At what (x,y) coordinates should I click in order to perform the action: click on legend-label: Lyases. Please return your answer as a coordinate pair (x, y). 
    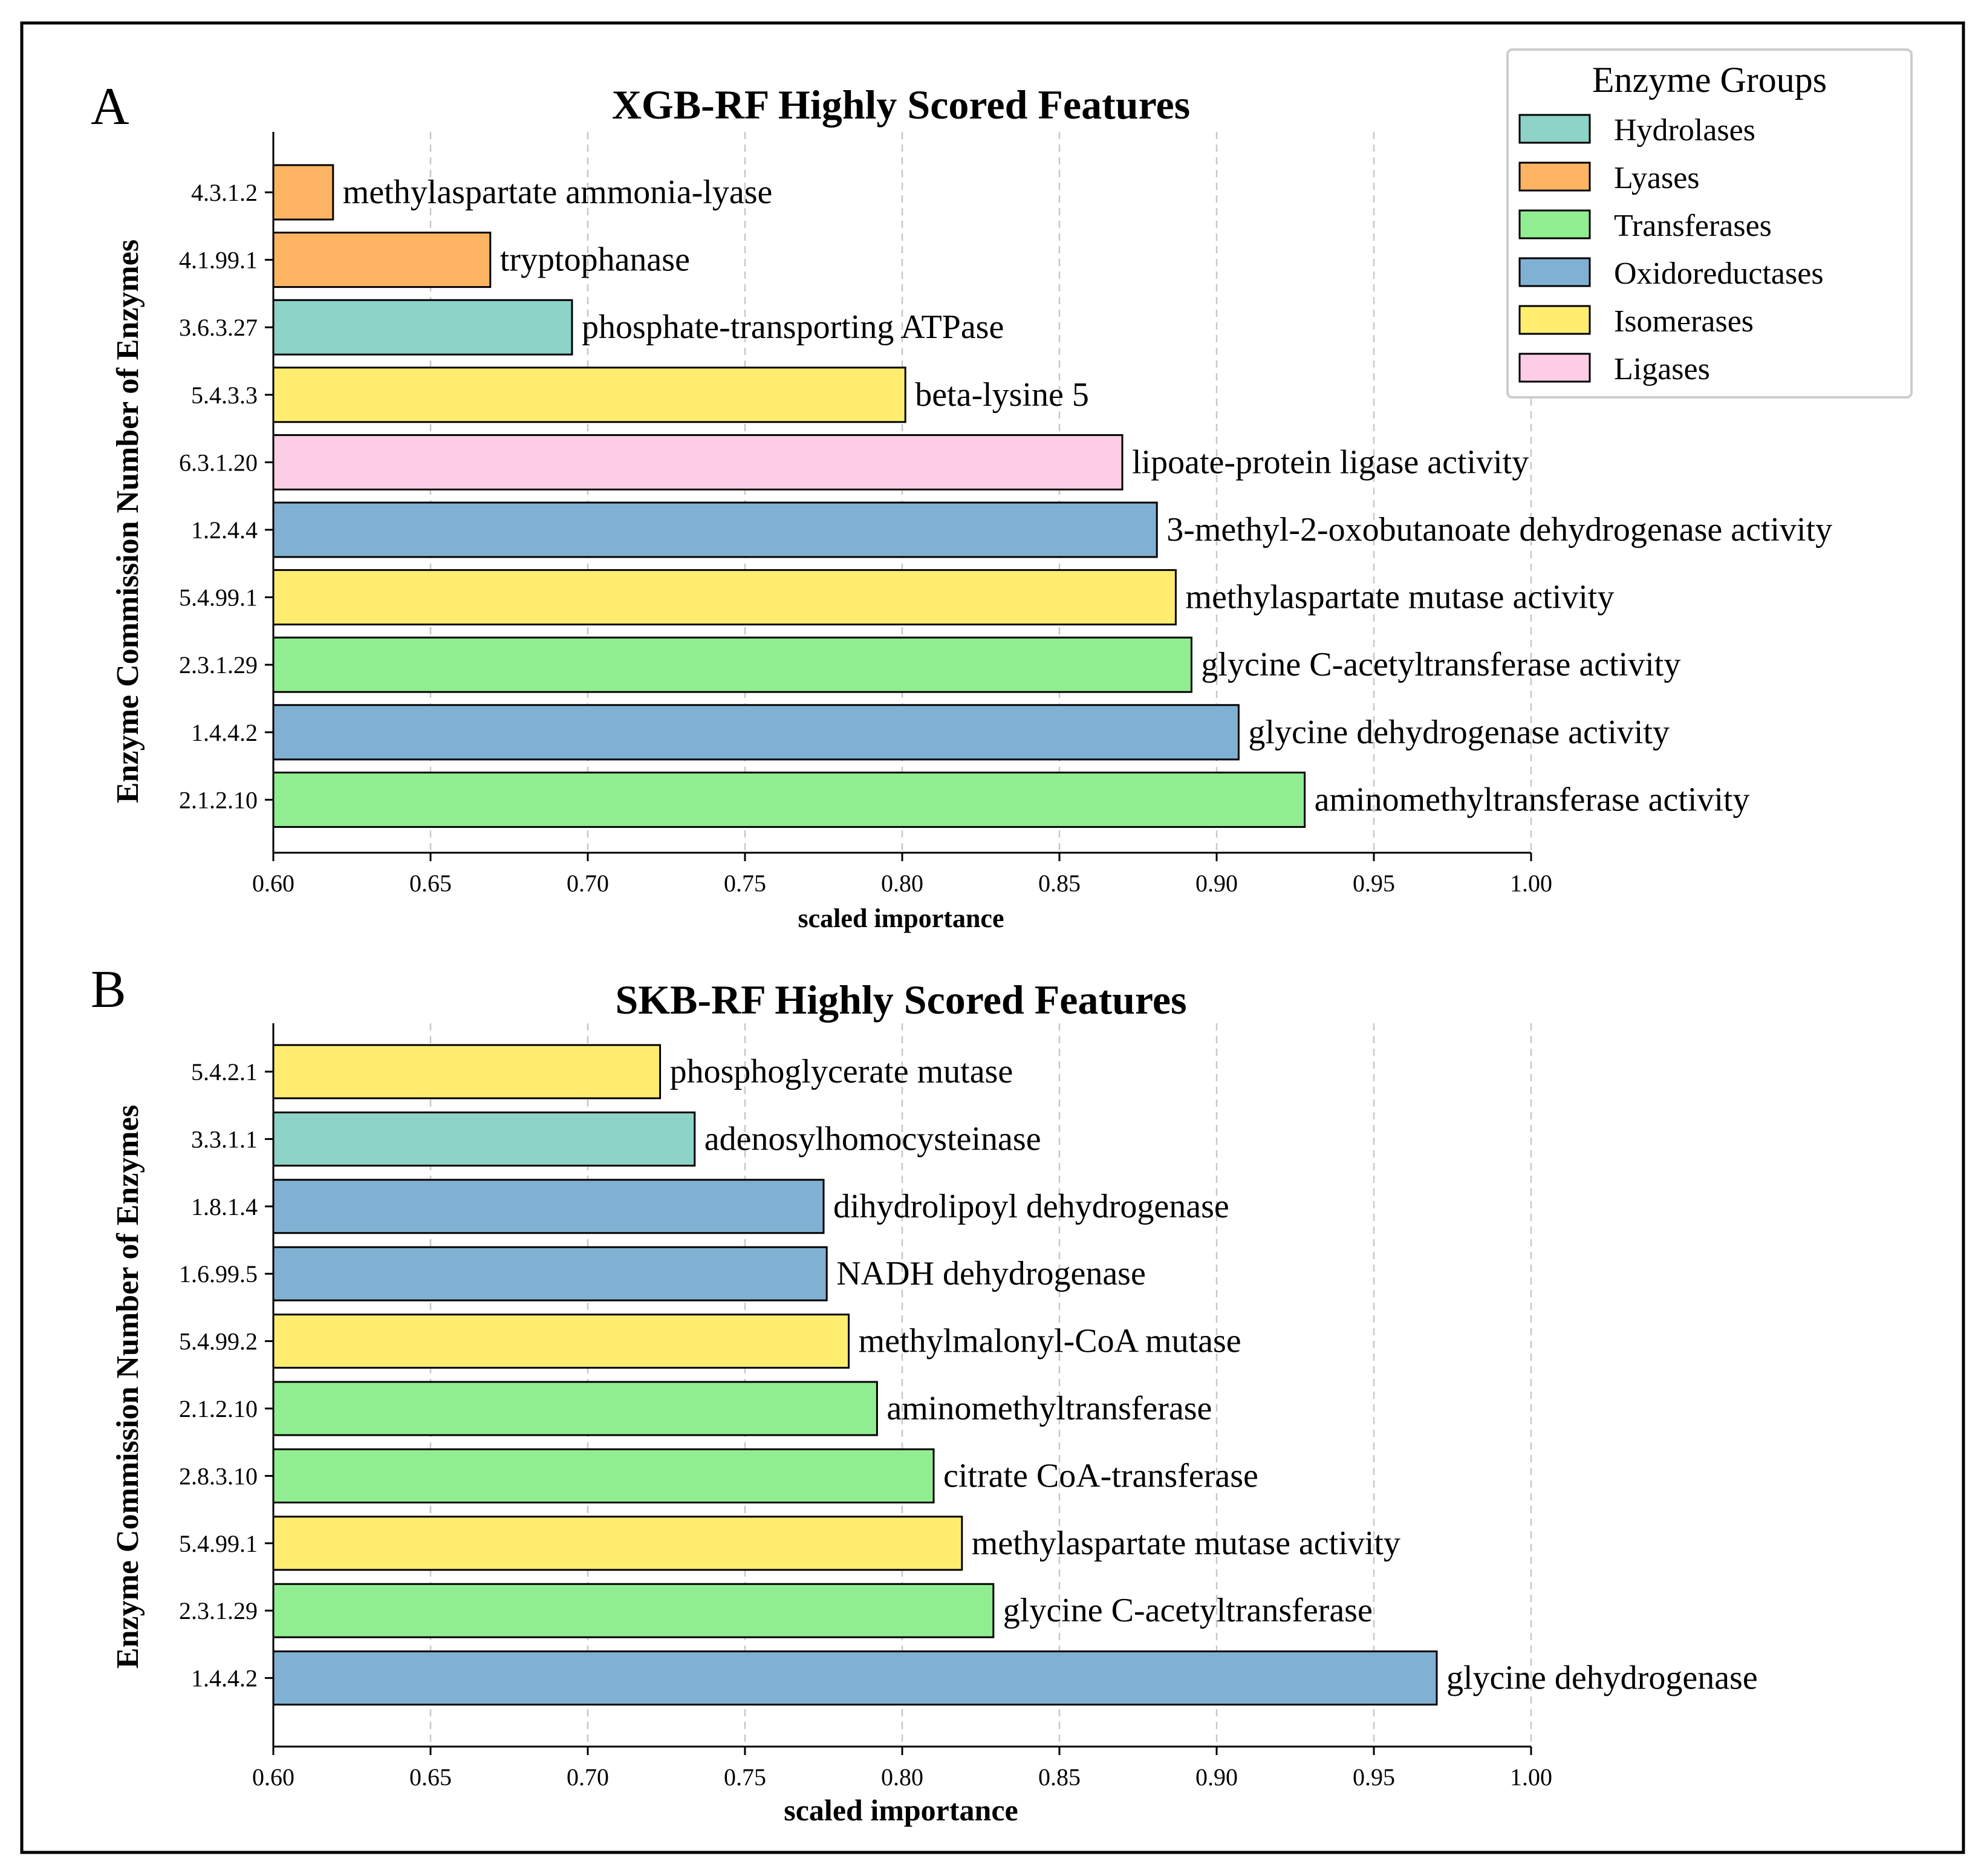
    Looking at the image, I should click on (1657, 178).